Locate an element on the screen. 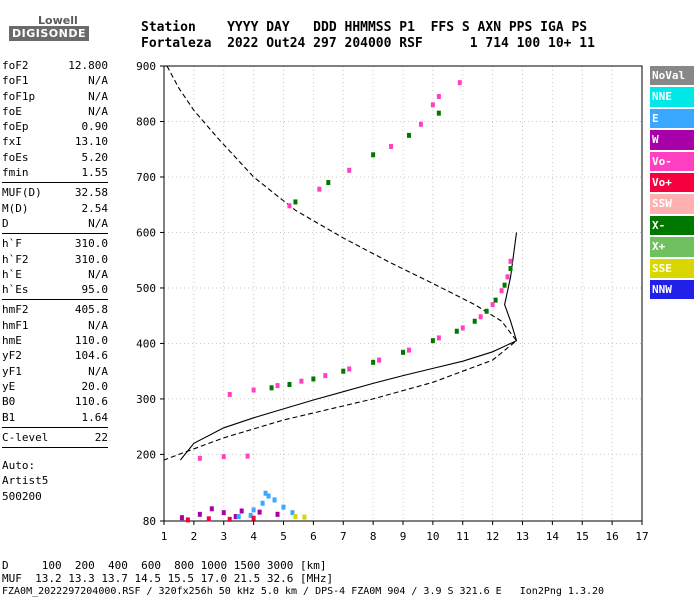 The image size is (700, 600). legend: NoVal NNE E W Vo- Vo+ SSW X- X+ SSE NNW is located at coordinates (672, 184).